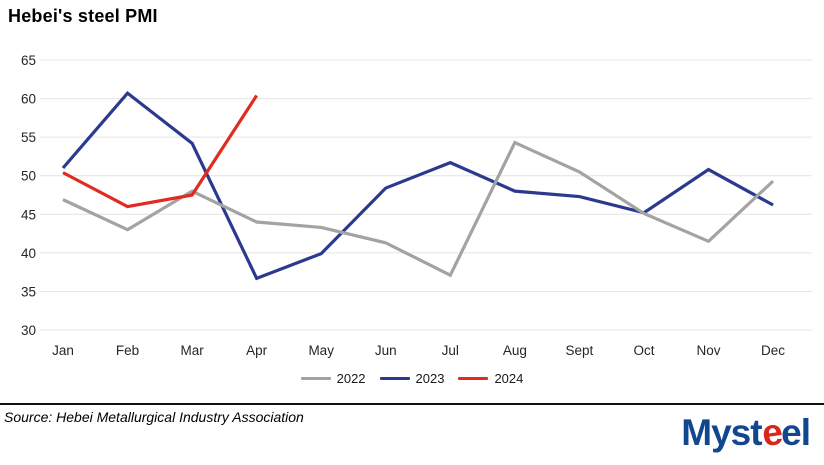 This screenshot has width=824, height=465. What do you see at coordinates (721, 432) in the screenshot?
I see `logo-text-part1: Myst` at bounding box center [721, 432].